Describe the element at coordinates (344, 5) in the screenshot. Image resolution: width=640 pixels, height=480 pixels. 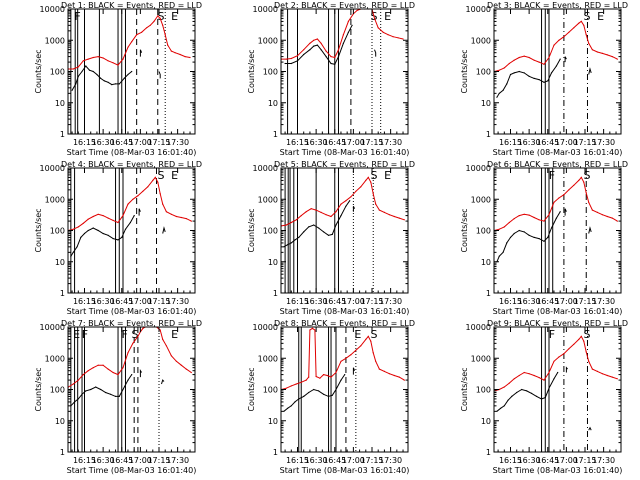
I see `panel-title: Det 2: BLACK = Events, RED = LLD` at that location.